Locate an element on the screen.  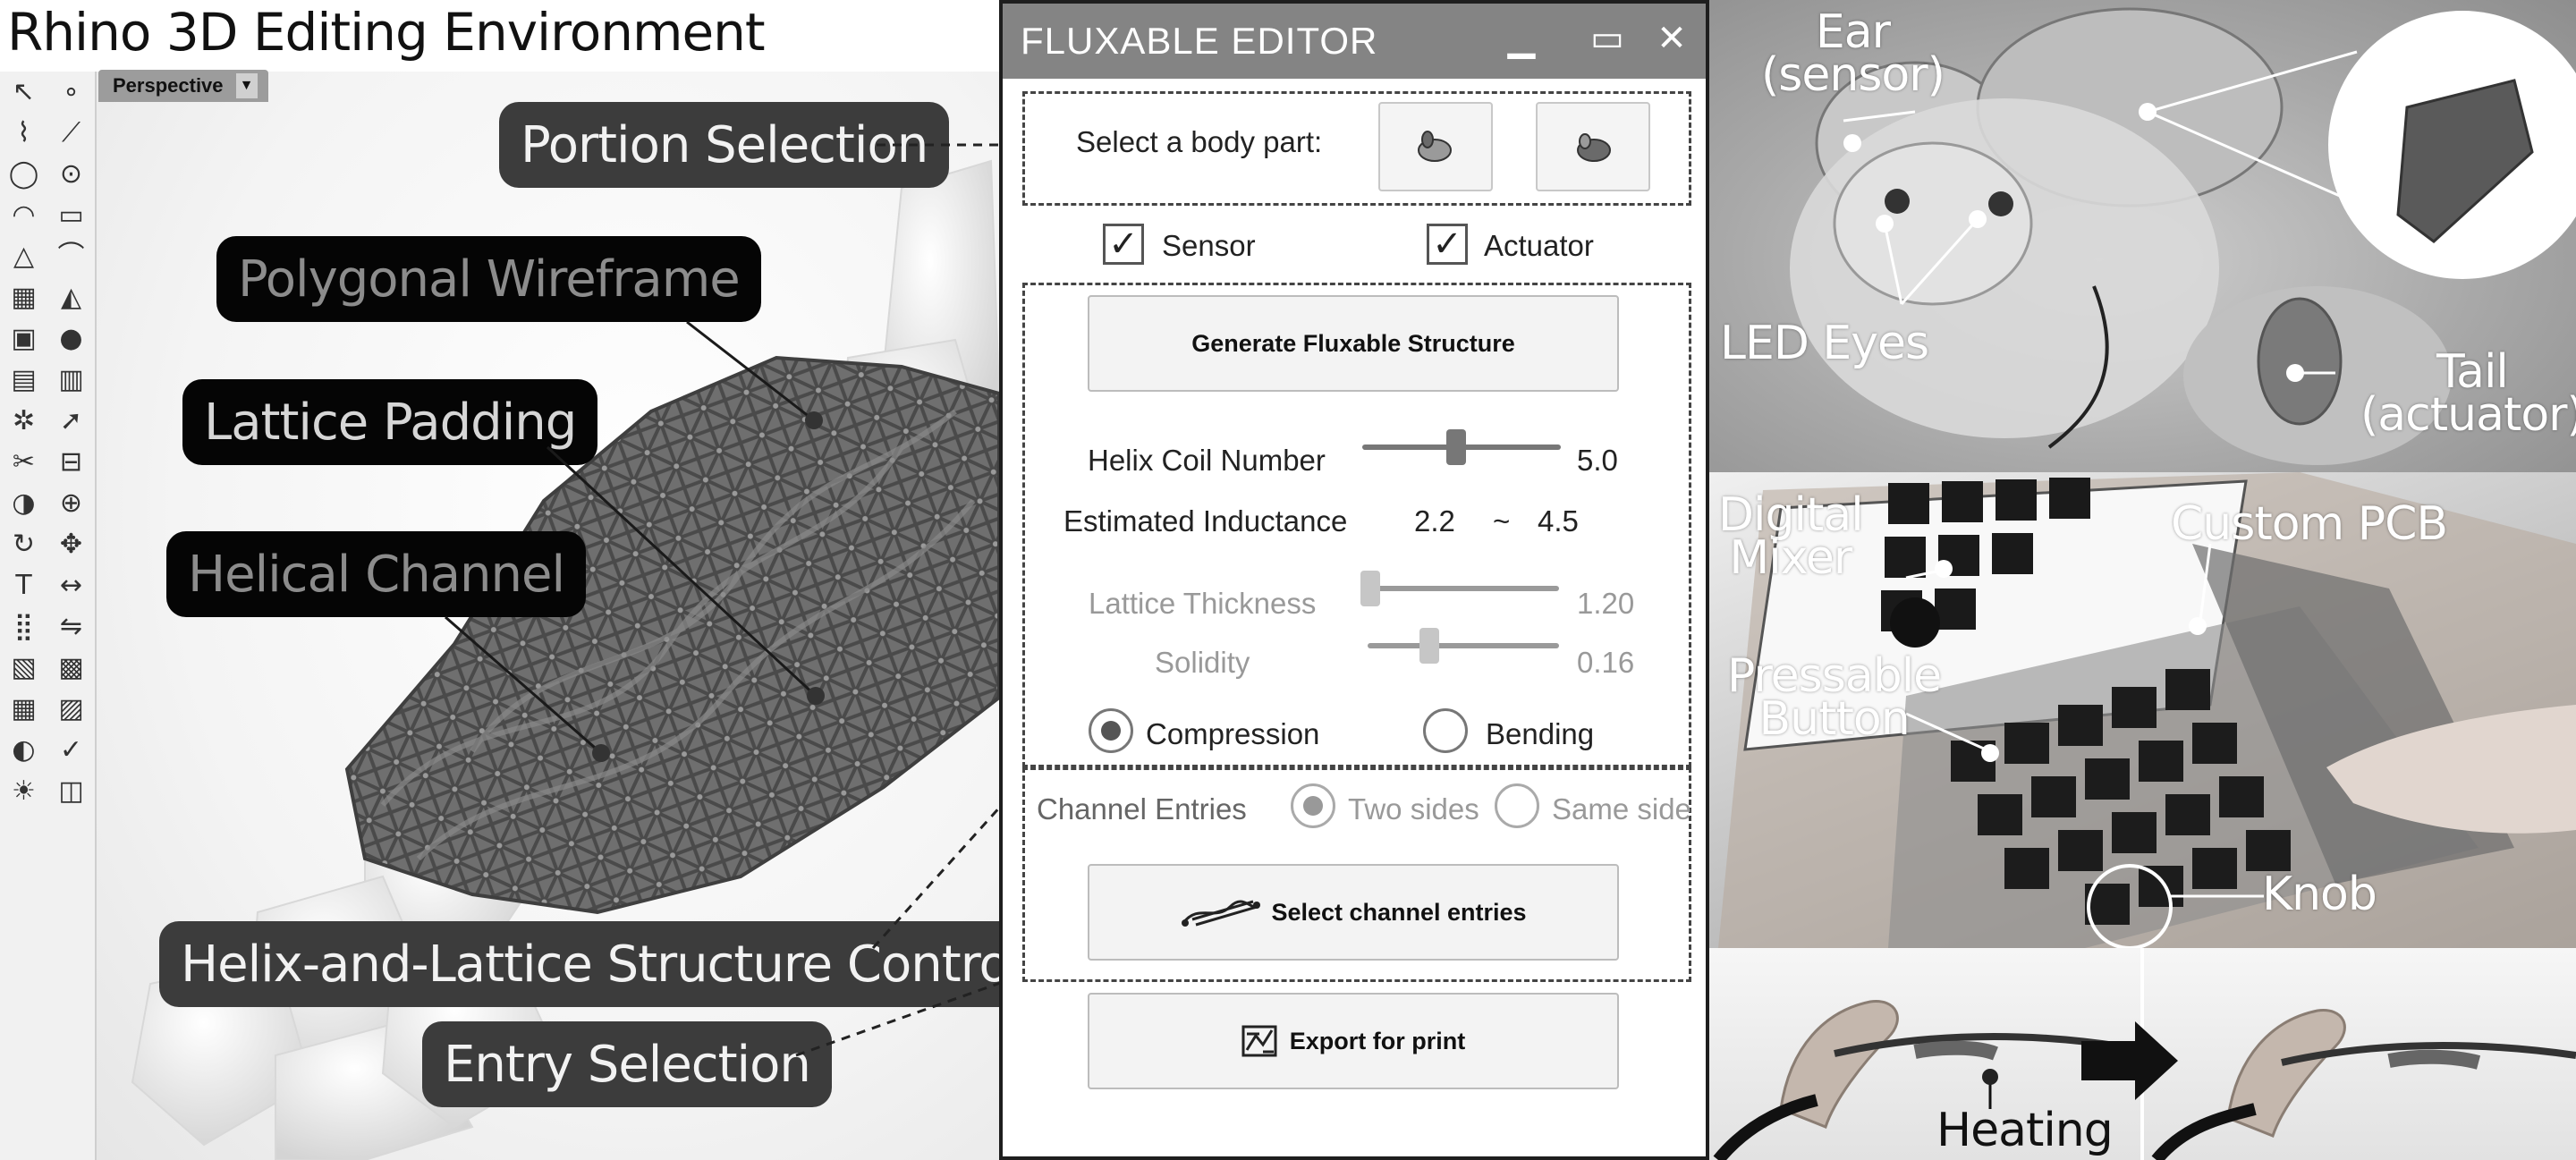
helix-coil-slider is located at coordinates (1461, 447).